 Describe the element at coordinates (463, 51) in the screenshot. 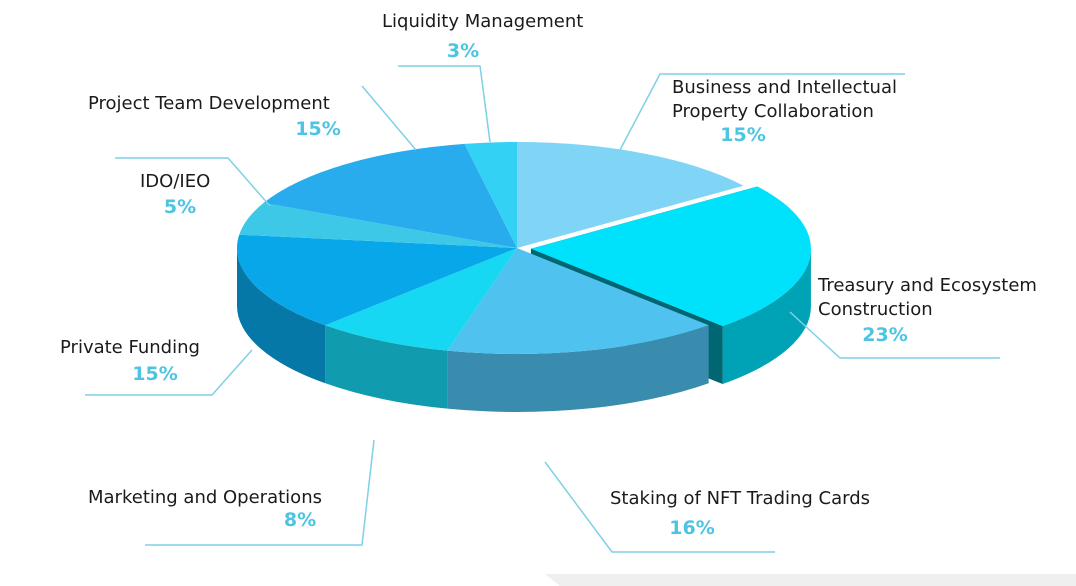

I see `value-label: 3%` at that location.